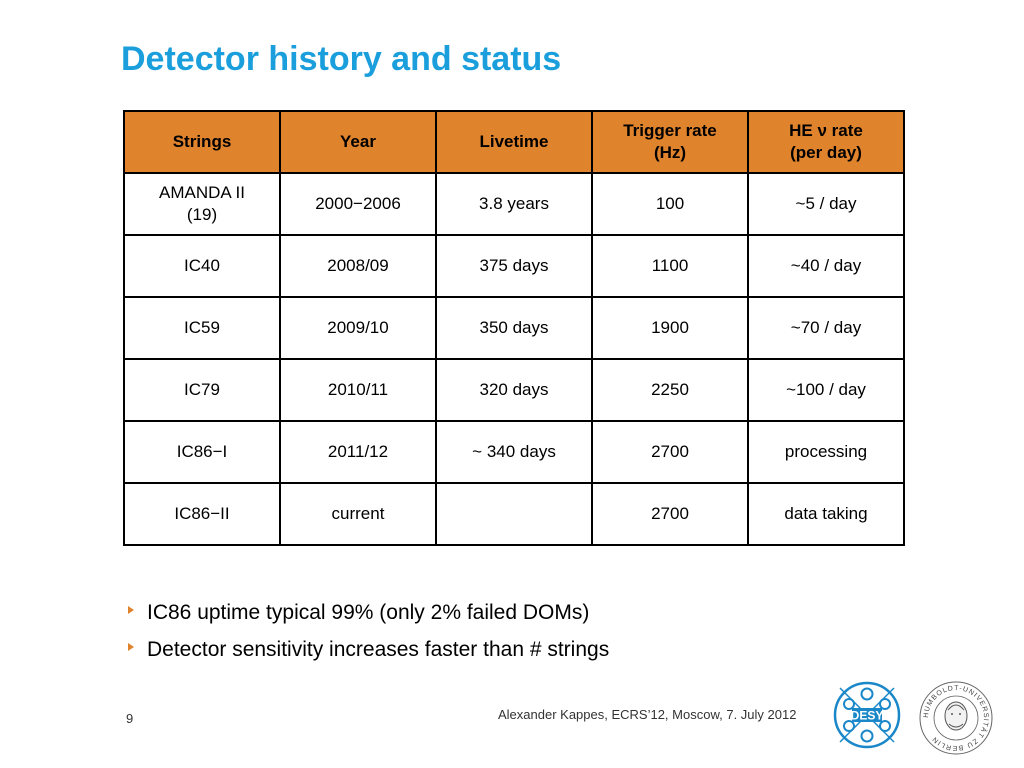 This screenshot has height=768, width=1024. I want to click on table-row: IC59 2009/10 350 days 1900 ~70 / day, so click(514, 328).